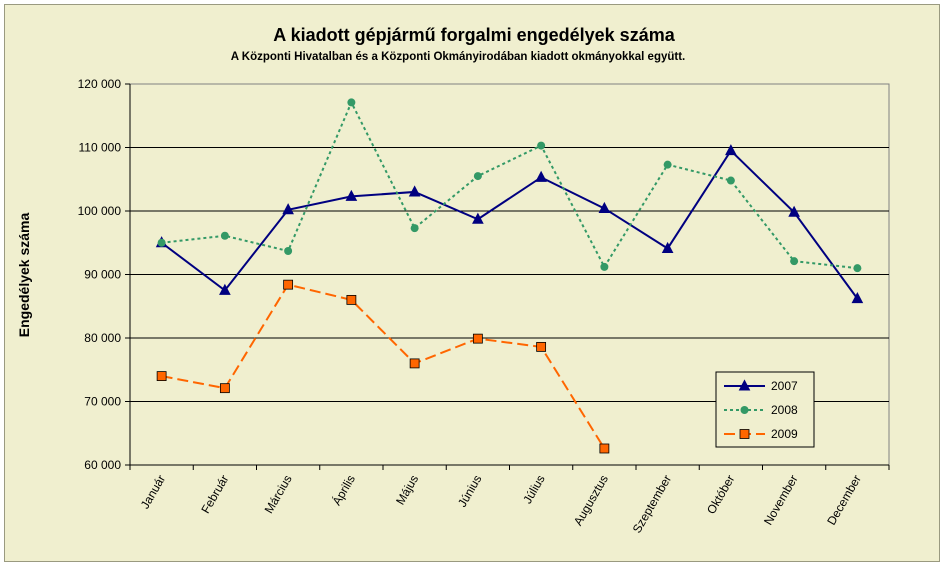  I want to click on x-tick-label: Február, so click(214, 494).